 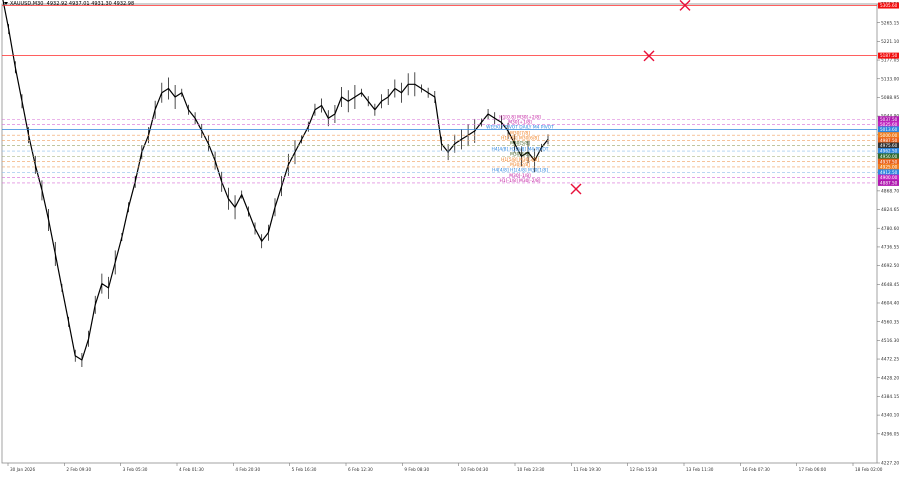 What do you see at coordinates (700, 469) in the screenshot?
I see `x-tick-label: 13 Feb 11:30` at bounding box center [700, 469].